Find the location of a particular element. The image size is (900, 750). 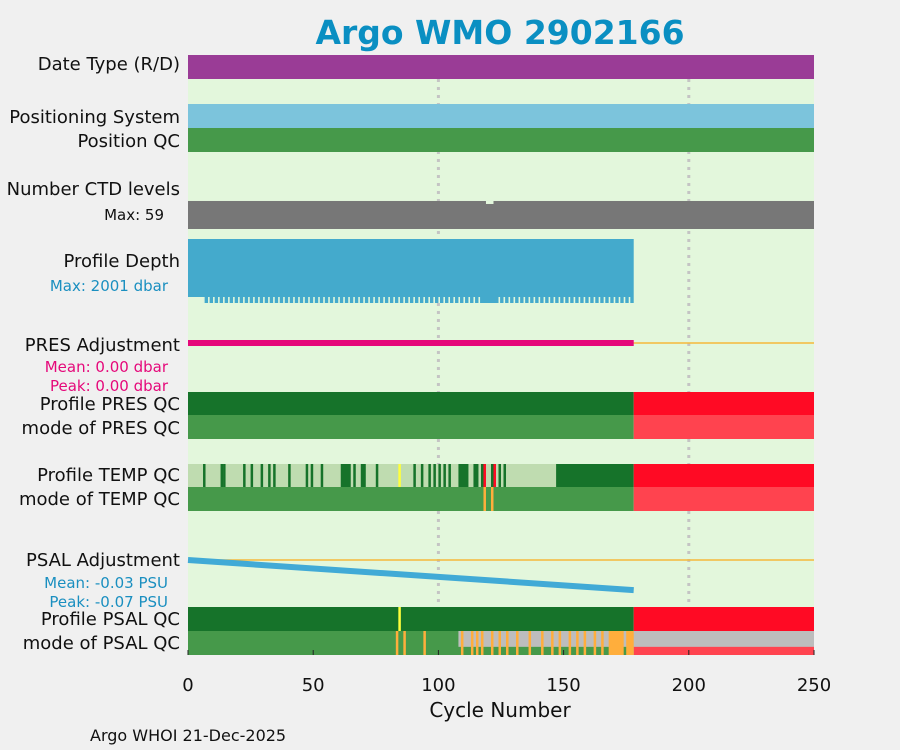

profile-pres-qc-segment is located at coordinates (411, 403).